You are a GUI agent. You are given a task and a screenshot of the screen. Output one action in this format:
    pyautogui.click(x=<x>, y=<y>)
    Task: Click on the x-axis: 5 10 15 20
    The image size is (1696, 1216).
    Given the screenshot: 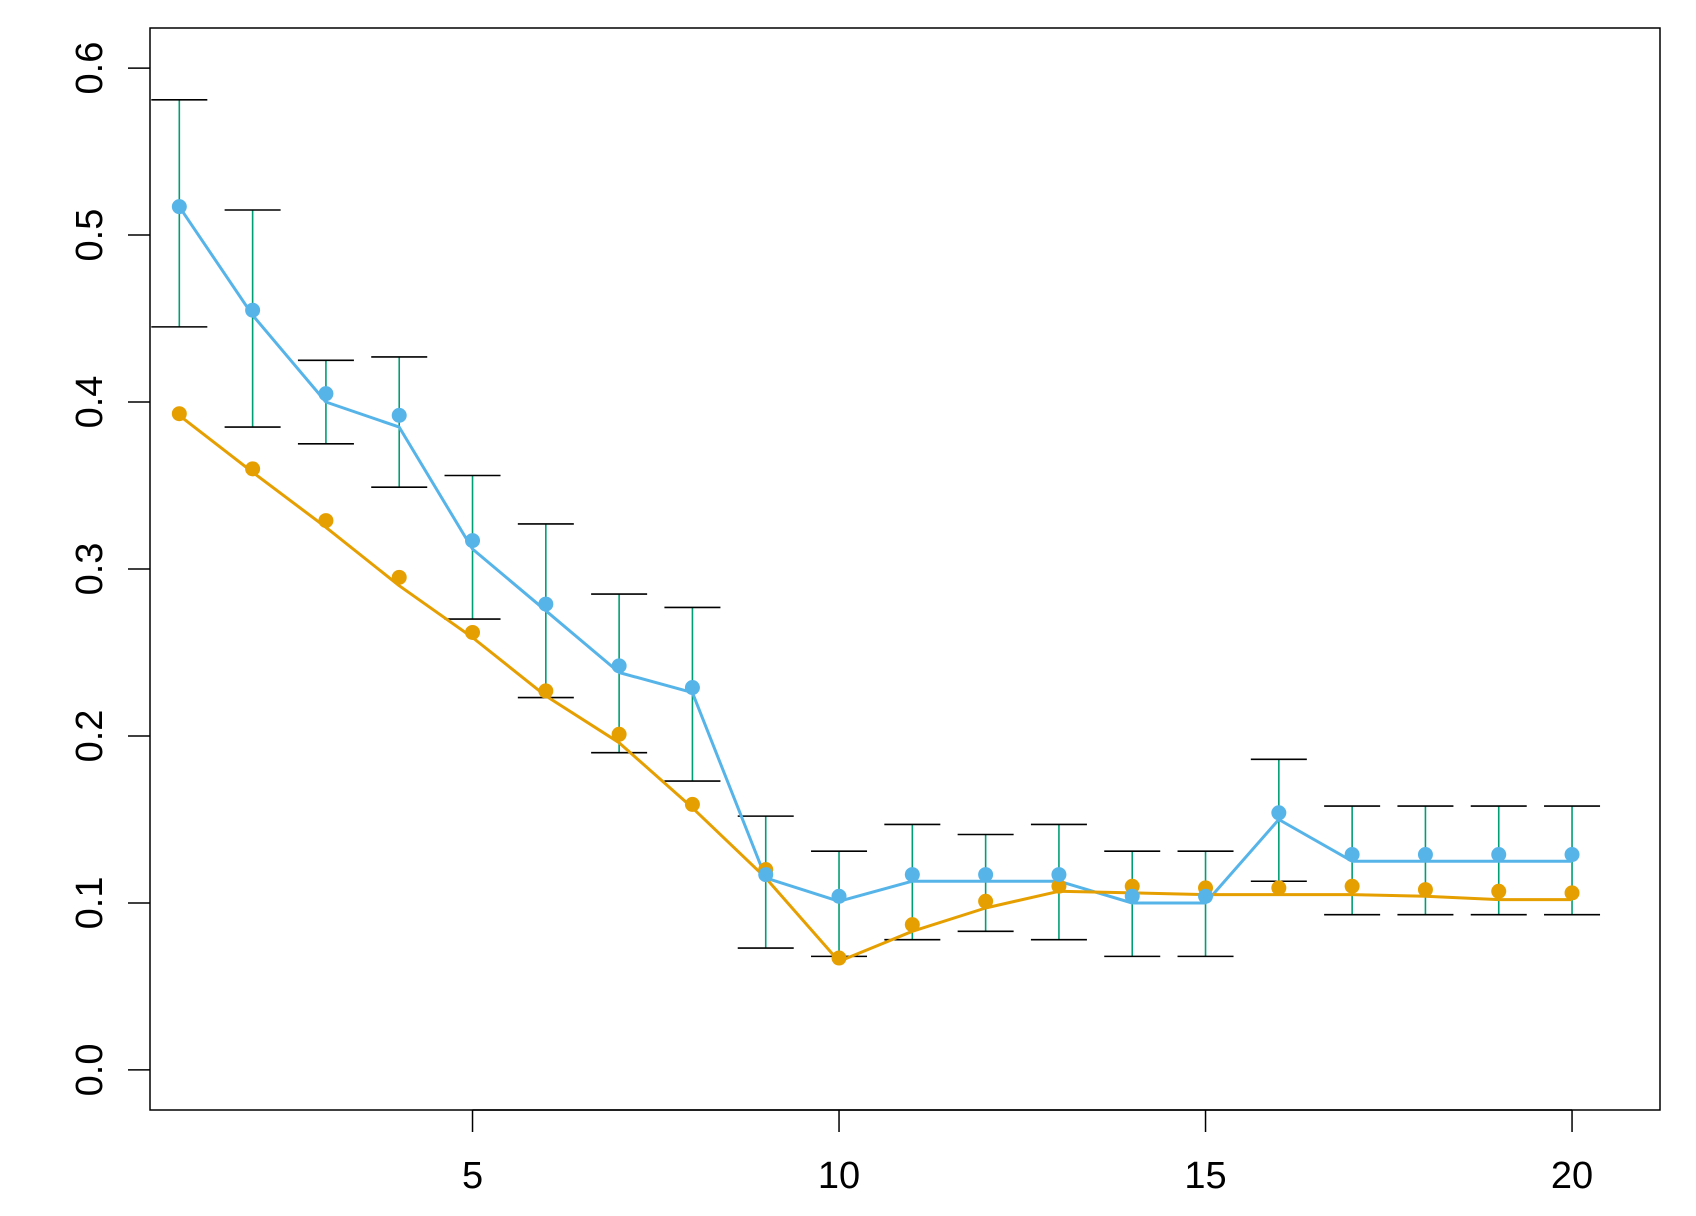 What is the action you would take?
    pyautogui.click(x=1027, y=1153)
    